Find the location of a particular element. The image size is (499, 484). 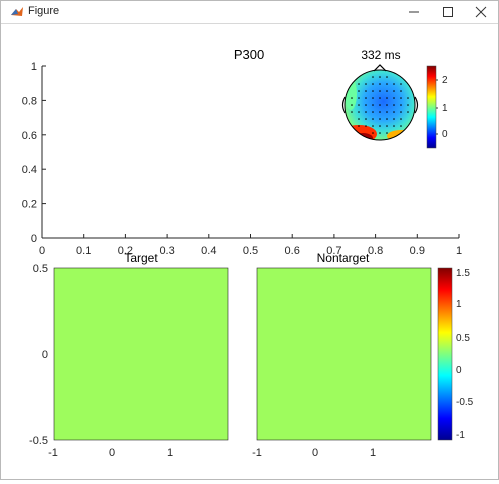

topomap-colorbar-tick: 0 is located at coordinates (445, 134).